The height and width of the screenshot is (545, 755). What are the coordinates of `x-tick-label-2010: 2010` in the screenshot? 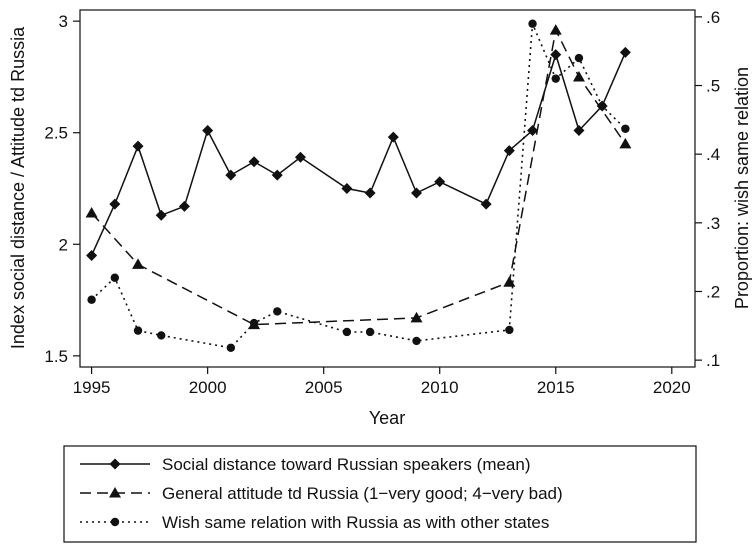 It's located at (440, 387).